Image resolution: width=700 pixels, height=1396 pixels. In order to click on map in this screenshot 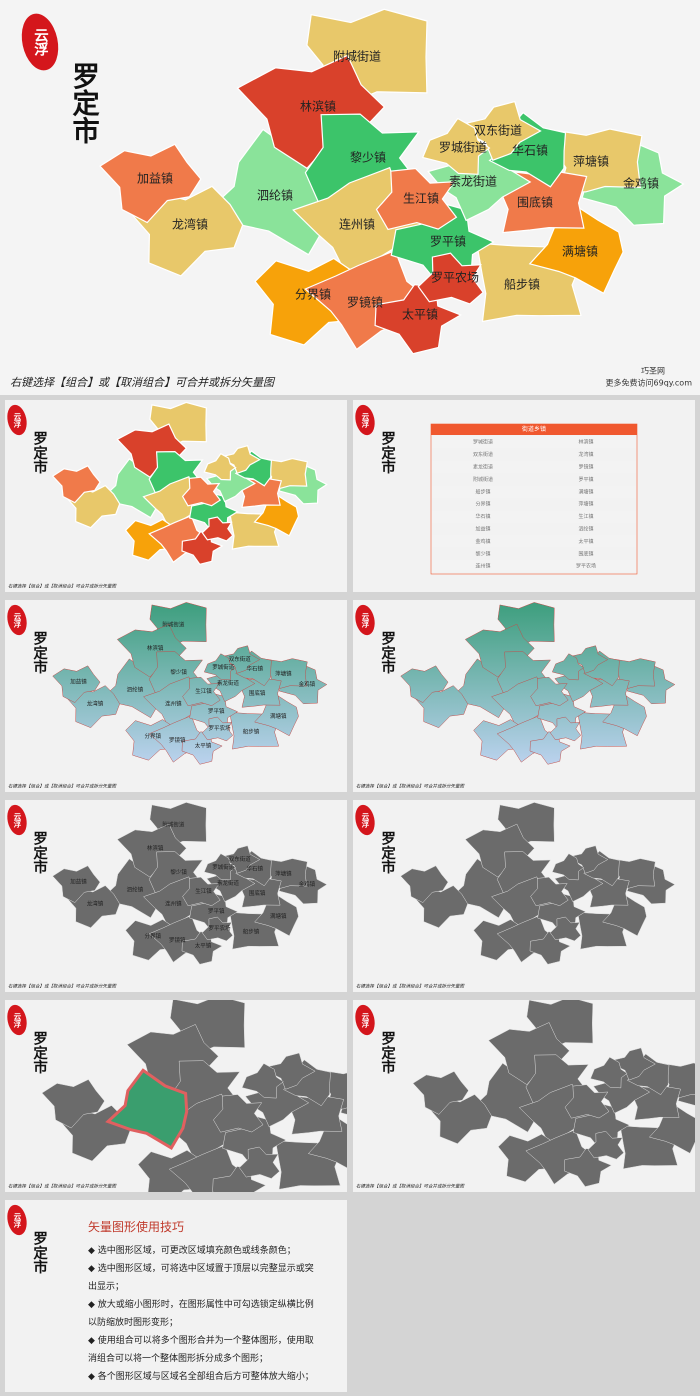, I will do `click(553, 1093)`.